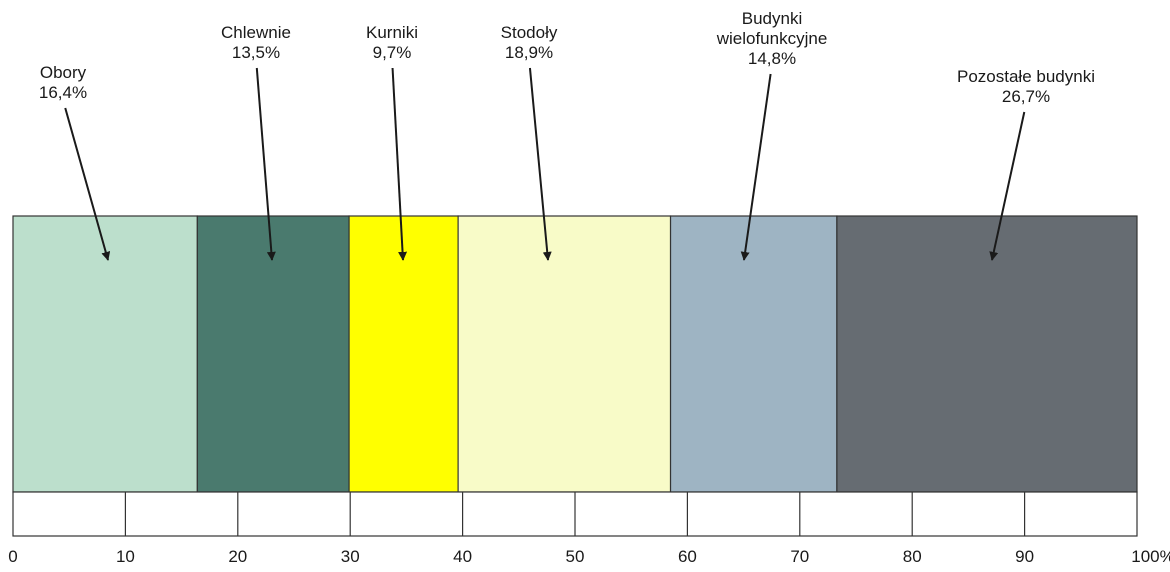 The image size is (1170, 572). I want to click on tick-label: 60, so click(687, 556).